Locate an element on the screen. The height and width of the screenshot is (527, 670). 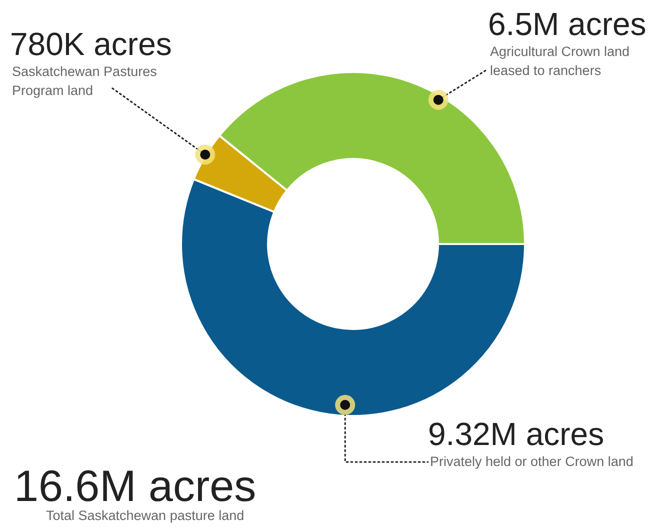
data-label: 780K acres is located at coordinates (91, 44).